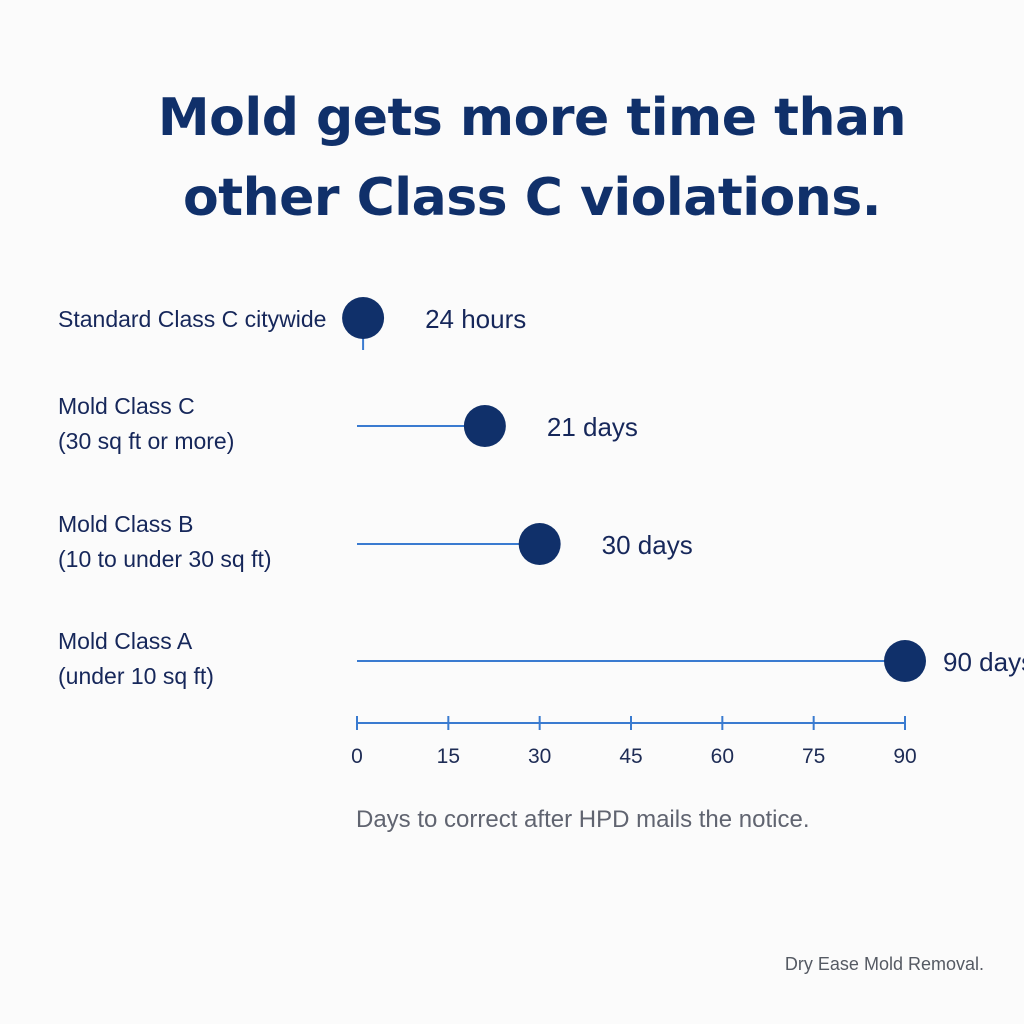  Describe the element at coordinates (539, 756) in the screenshot. I see `x-tick-label: 30` at that location.